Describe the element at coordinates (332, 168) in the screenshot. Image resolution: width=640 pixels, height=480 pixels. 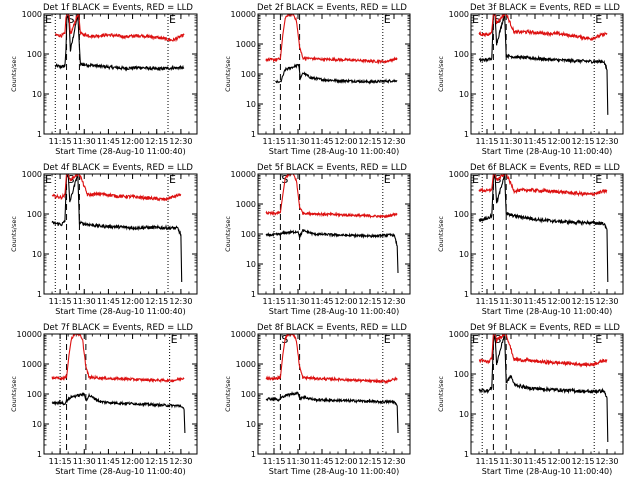
I see `chart-title: Det 5f BLACK = Events, RED = LLD` at that location.